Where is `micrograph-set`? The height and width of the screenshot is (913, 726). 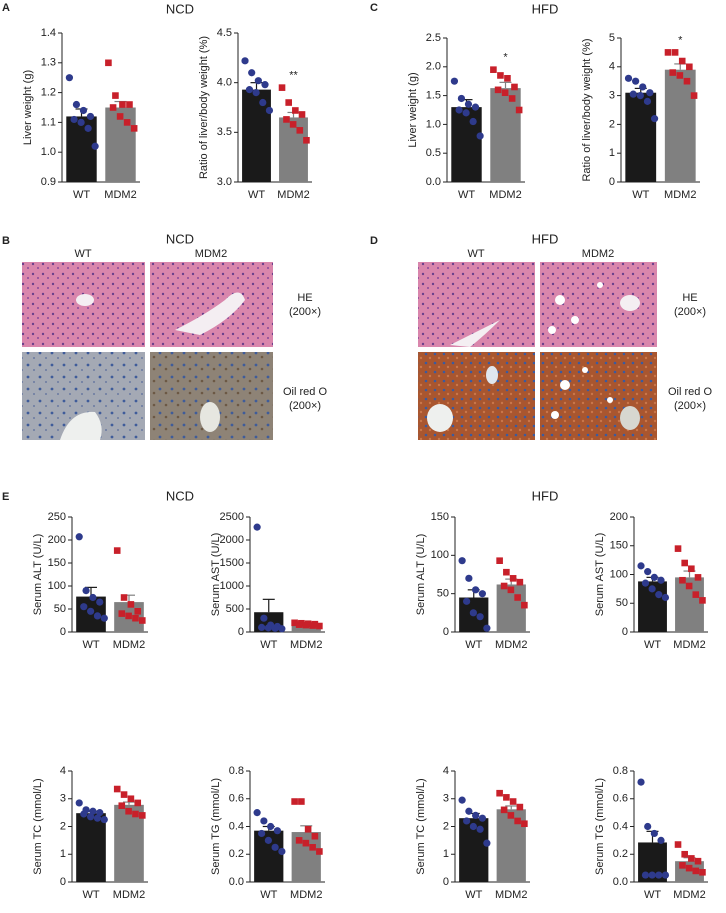 micrograph-set is located at coordinates (147, 351).